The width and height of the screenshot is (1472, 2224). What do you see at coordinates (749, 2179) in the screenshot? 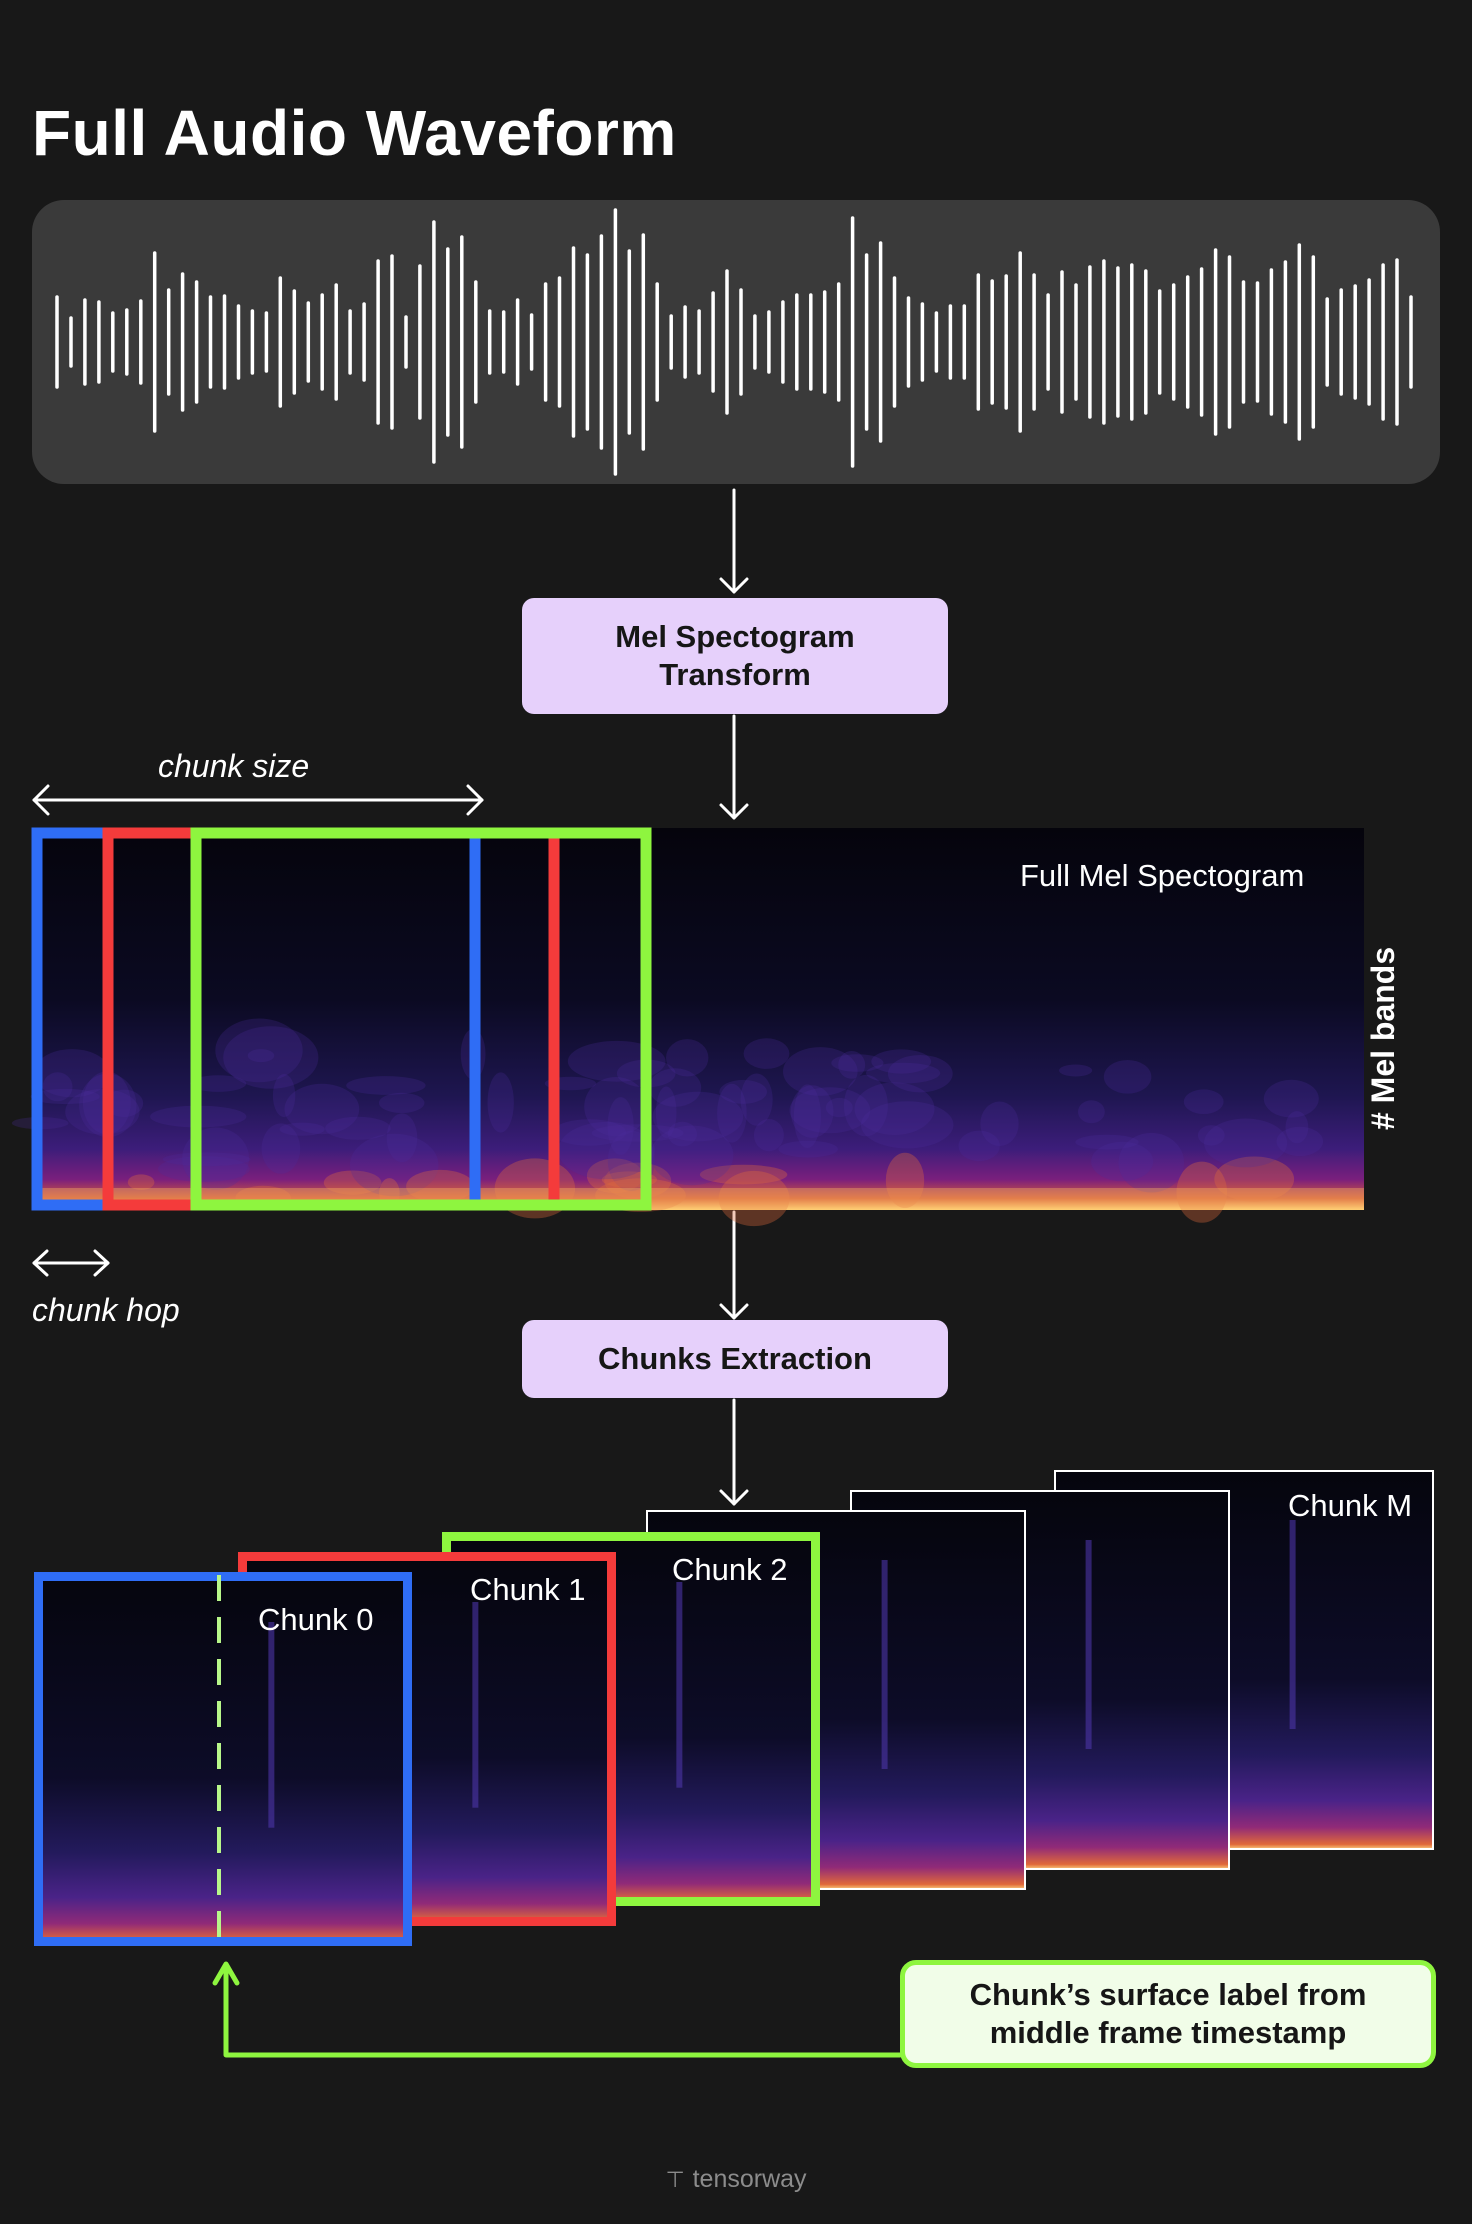
I see `brand-name: tensorway` at bounding box center [749, 2179].